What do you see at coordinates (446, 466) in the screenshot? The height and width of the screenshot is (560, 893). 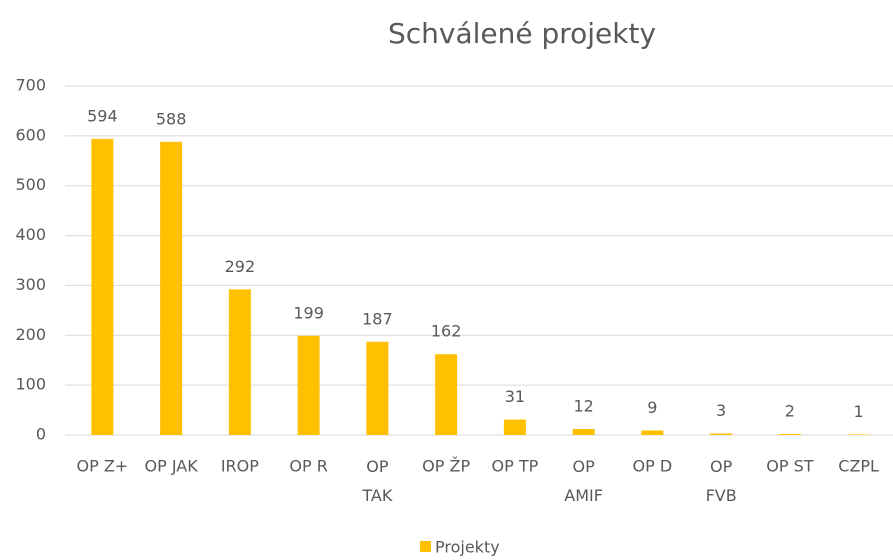 I see `x-tick-label: OP ŽP` at bounding box center [446, 466].